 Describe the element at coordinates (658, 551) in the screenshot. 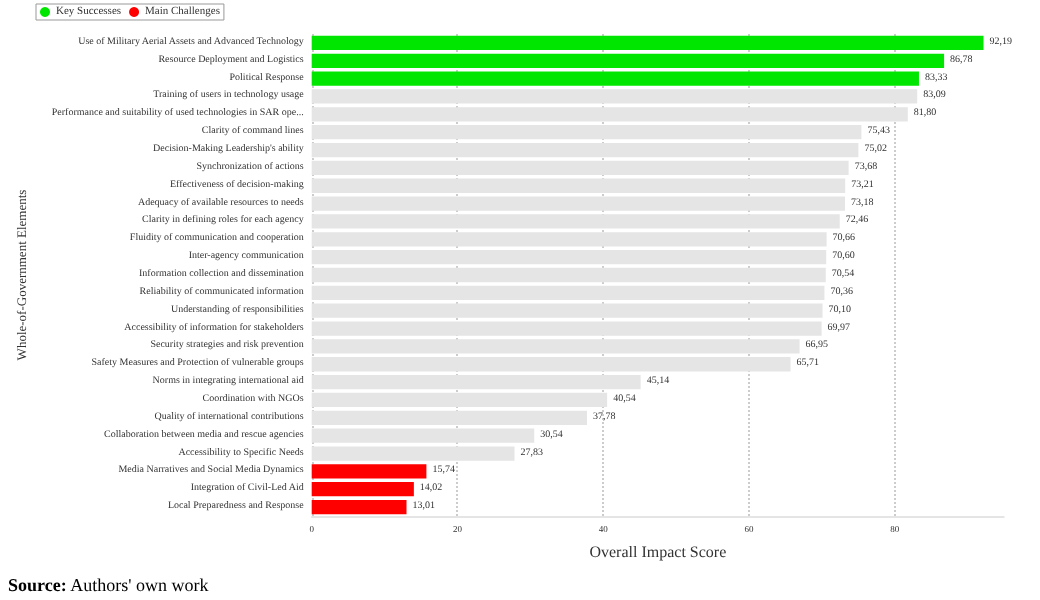

I see `x-axis-title: Overall Impact Score` at that location.